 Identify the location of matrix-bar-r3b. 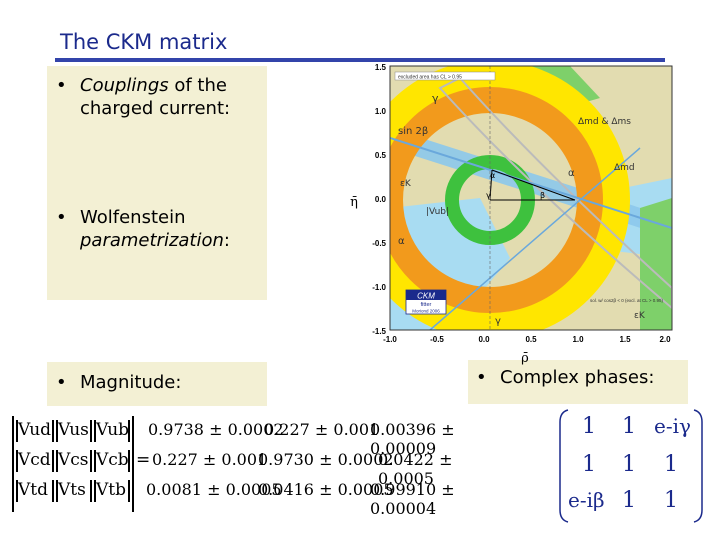
(53, 491).